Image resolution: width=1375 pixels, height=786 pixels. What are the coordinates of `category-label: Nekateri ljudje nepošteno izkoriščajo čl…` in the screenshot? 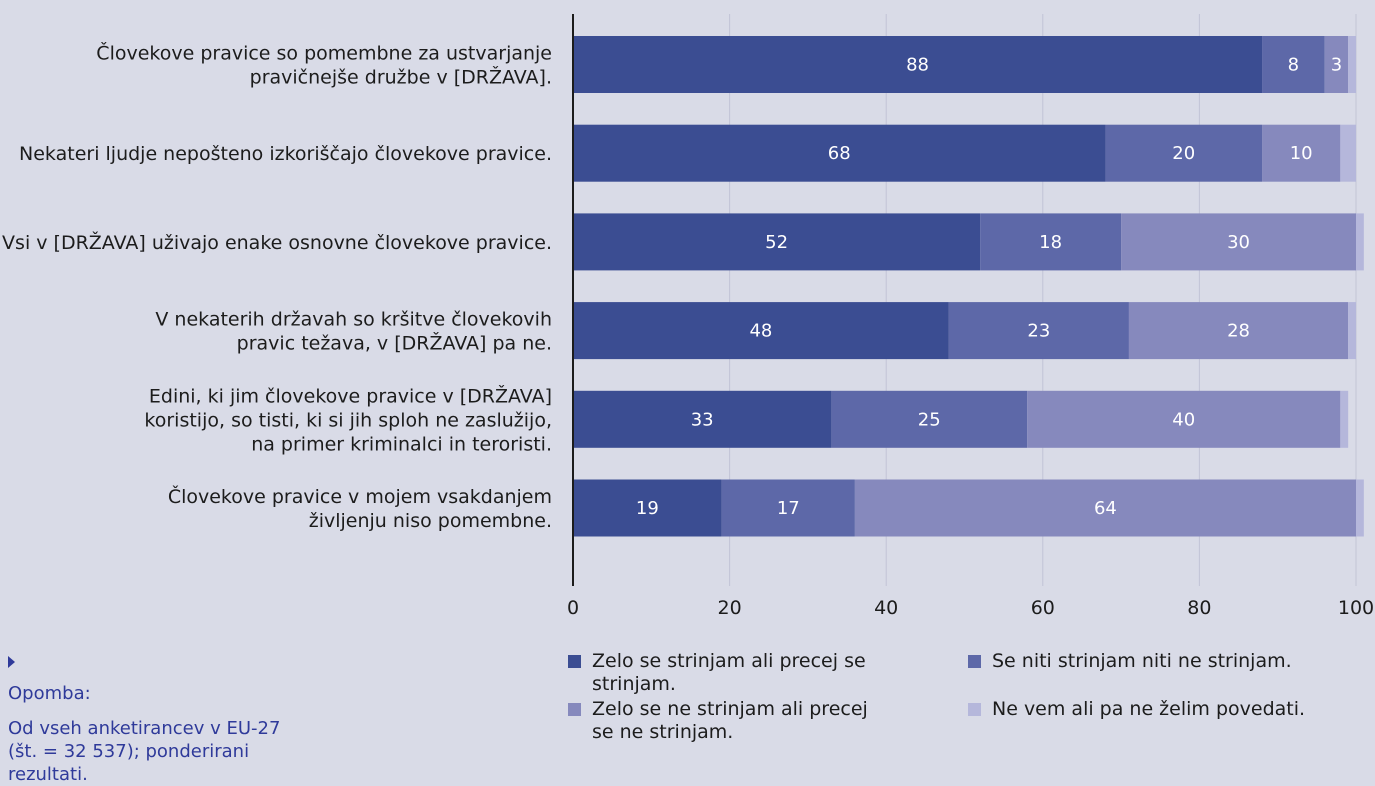 It's located at (285, 154).